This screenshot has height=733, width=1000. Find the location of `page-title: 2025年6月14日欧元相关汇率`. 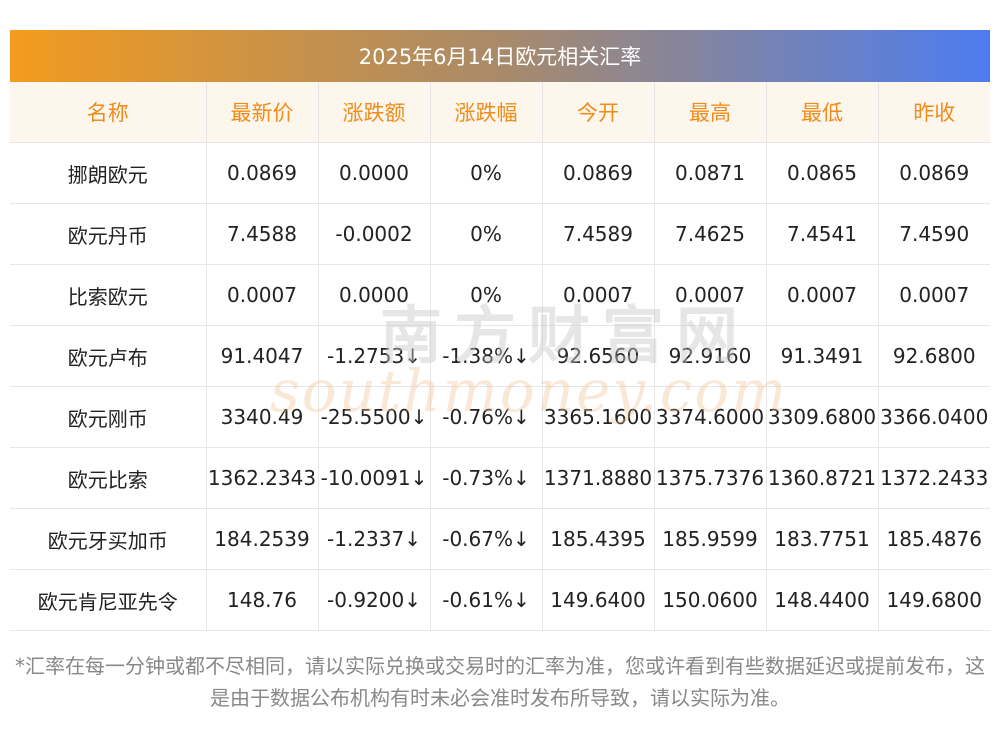

page-title: 2025年6月14日欧元相关汇率 is located at coordinates (500, 57).